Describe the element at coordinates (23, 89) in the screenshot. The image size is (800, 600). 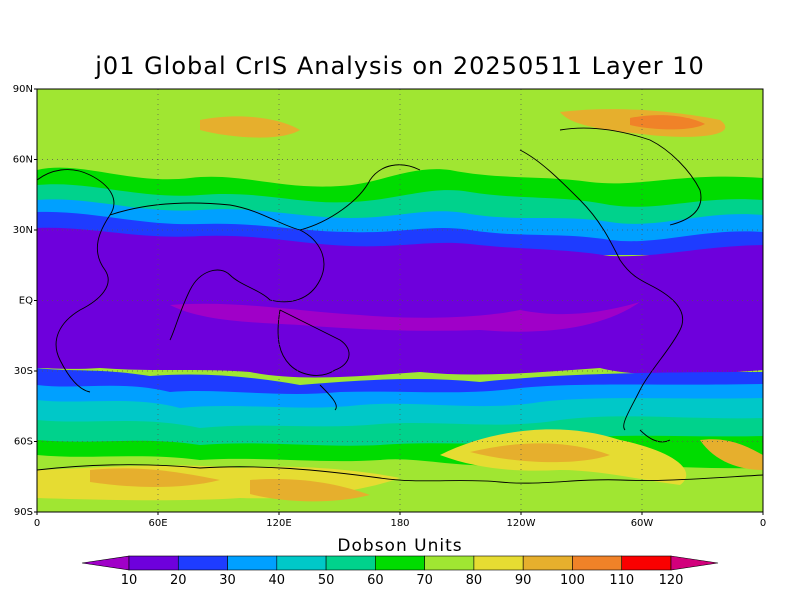
I see `lat-tick-label: 90N` at that location.